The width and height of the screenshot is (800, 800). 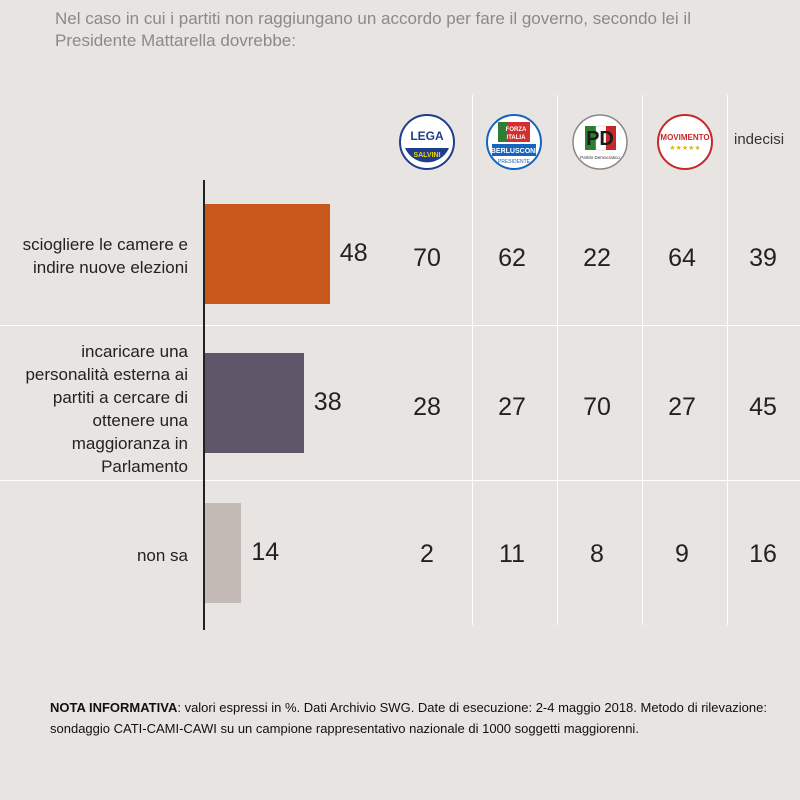 I want to click on bar-value-label: 38, so click(x=327, y=402).